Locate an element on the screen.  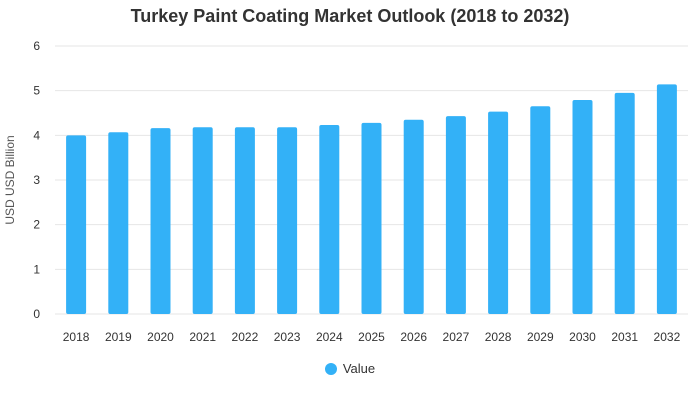
legend: Value is located at coordinates (350, 368).